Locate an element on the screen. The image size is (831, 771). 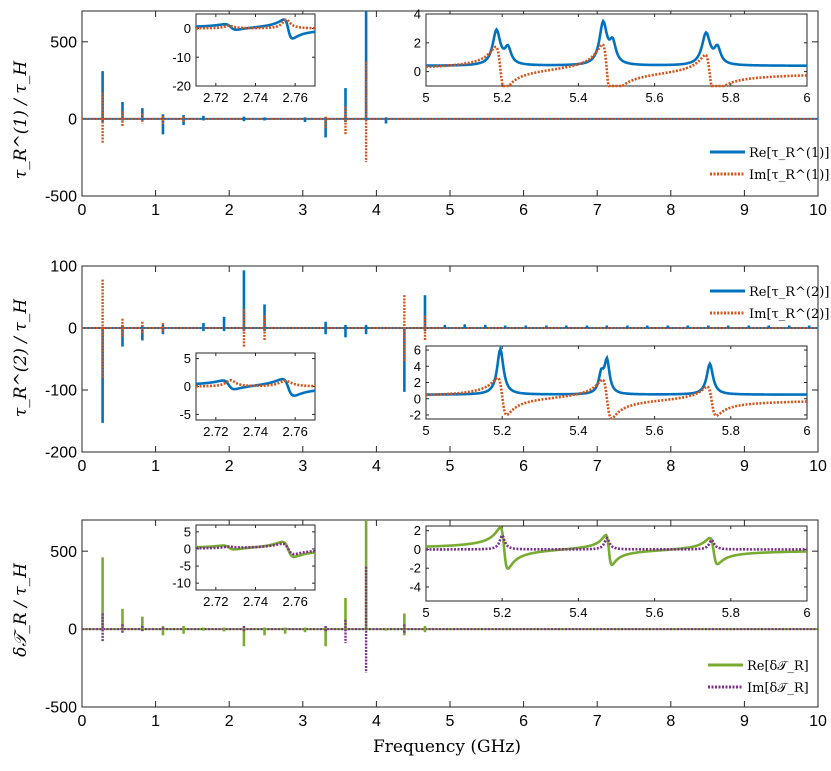
panel-3-inset-1-xtick-label: 2.76 is located at coordinates (295, 601).